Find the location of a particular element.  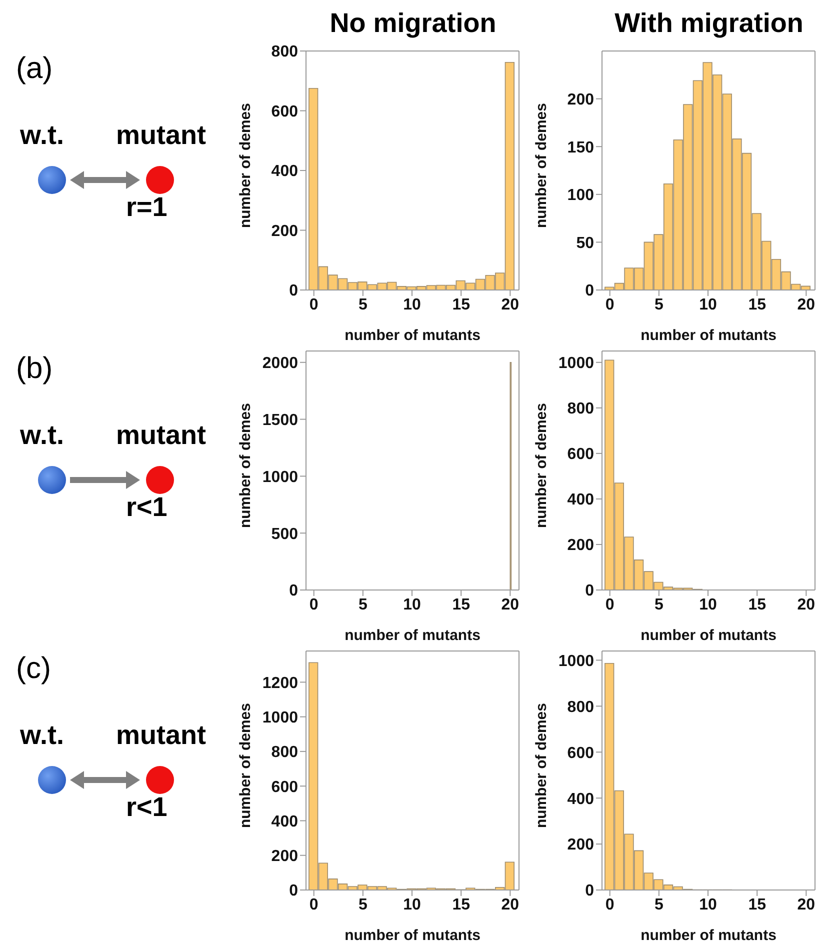

y-tick-label: 1200 is located at coordinates (280, 683).